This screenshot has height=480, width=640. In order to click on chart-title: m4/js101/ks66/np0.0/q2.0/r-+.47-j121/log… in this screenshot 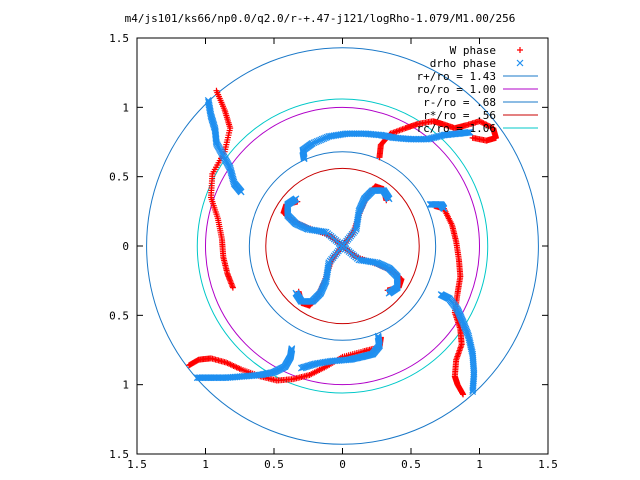, I will do `click(320, 18)`.